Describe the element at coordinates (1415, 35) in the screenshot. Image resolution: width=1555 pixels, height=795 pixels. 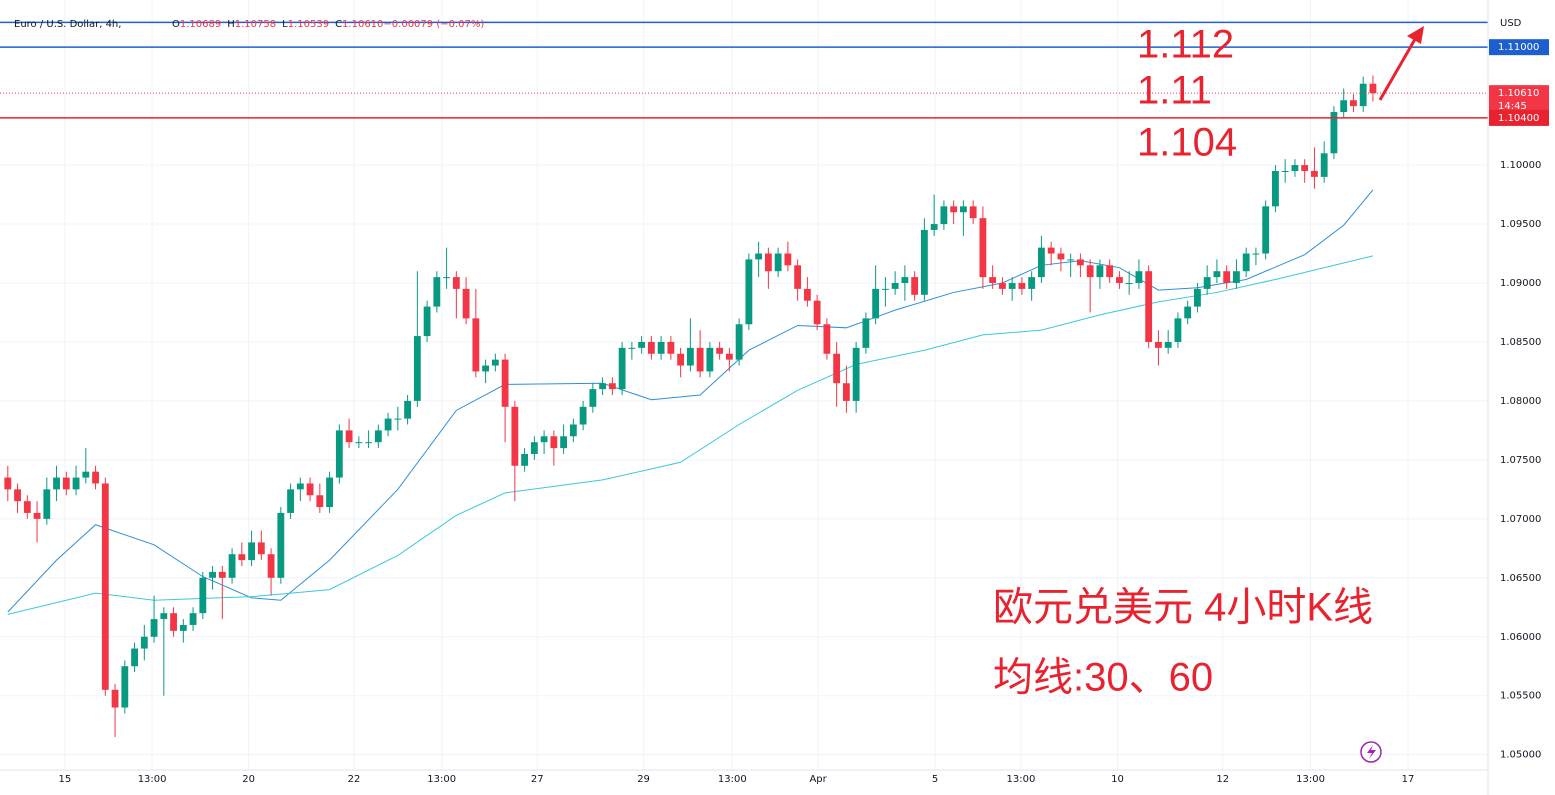
I see `arrow-head` at that location.